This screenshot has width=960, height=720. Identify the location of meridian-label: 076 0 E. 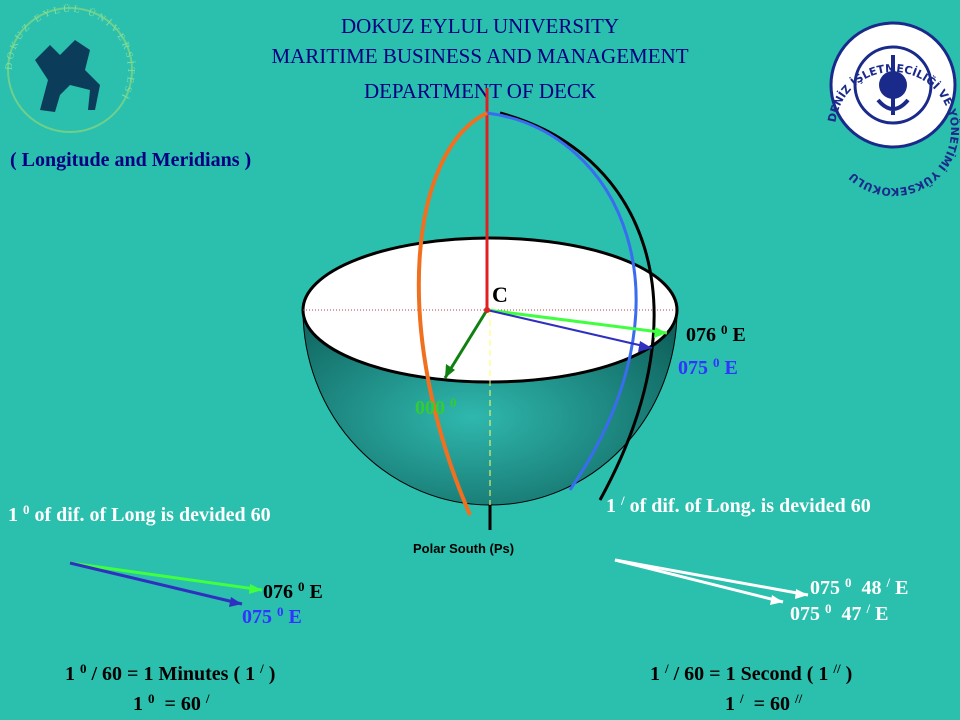
(716, 334).